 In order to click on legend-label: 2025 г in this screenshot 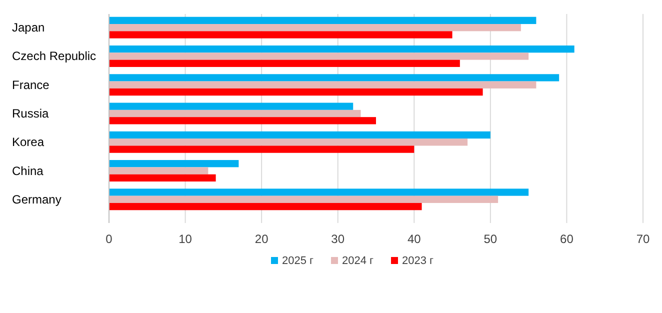, I will do `click(298, 261)`.